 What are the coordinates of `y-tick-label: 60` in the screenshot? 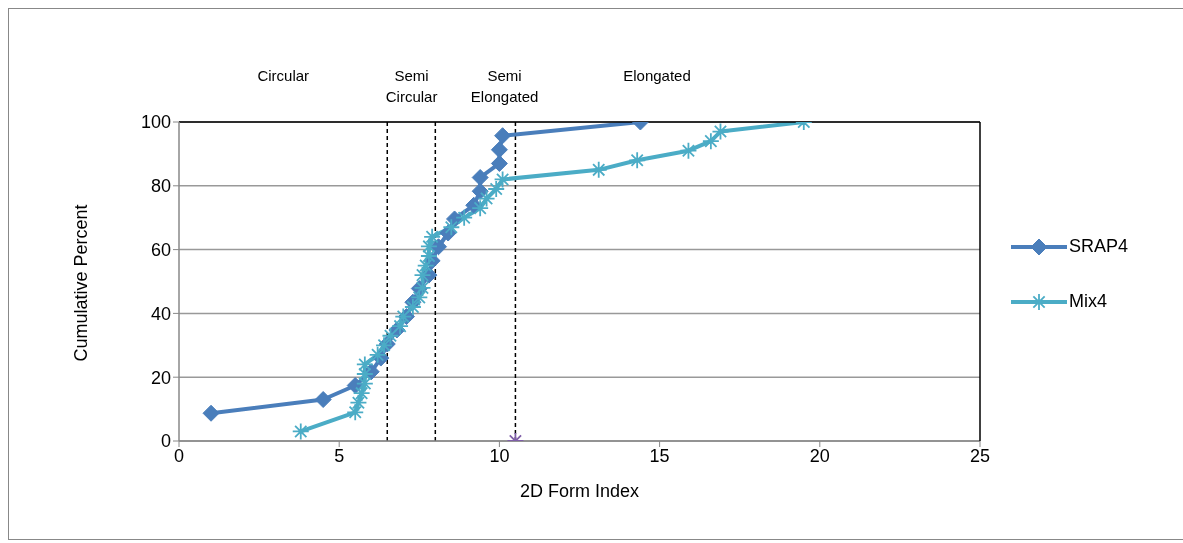 It's located at (160, 249).